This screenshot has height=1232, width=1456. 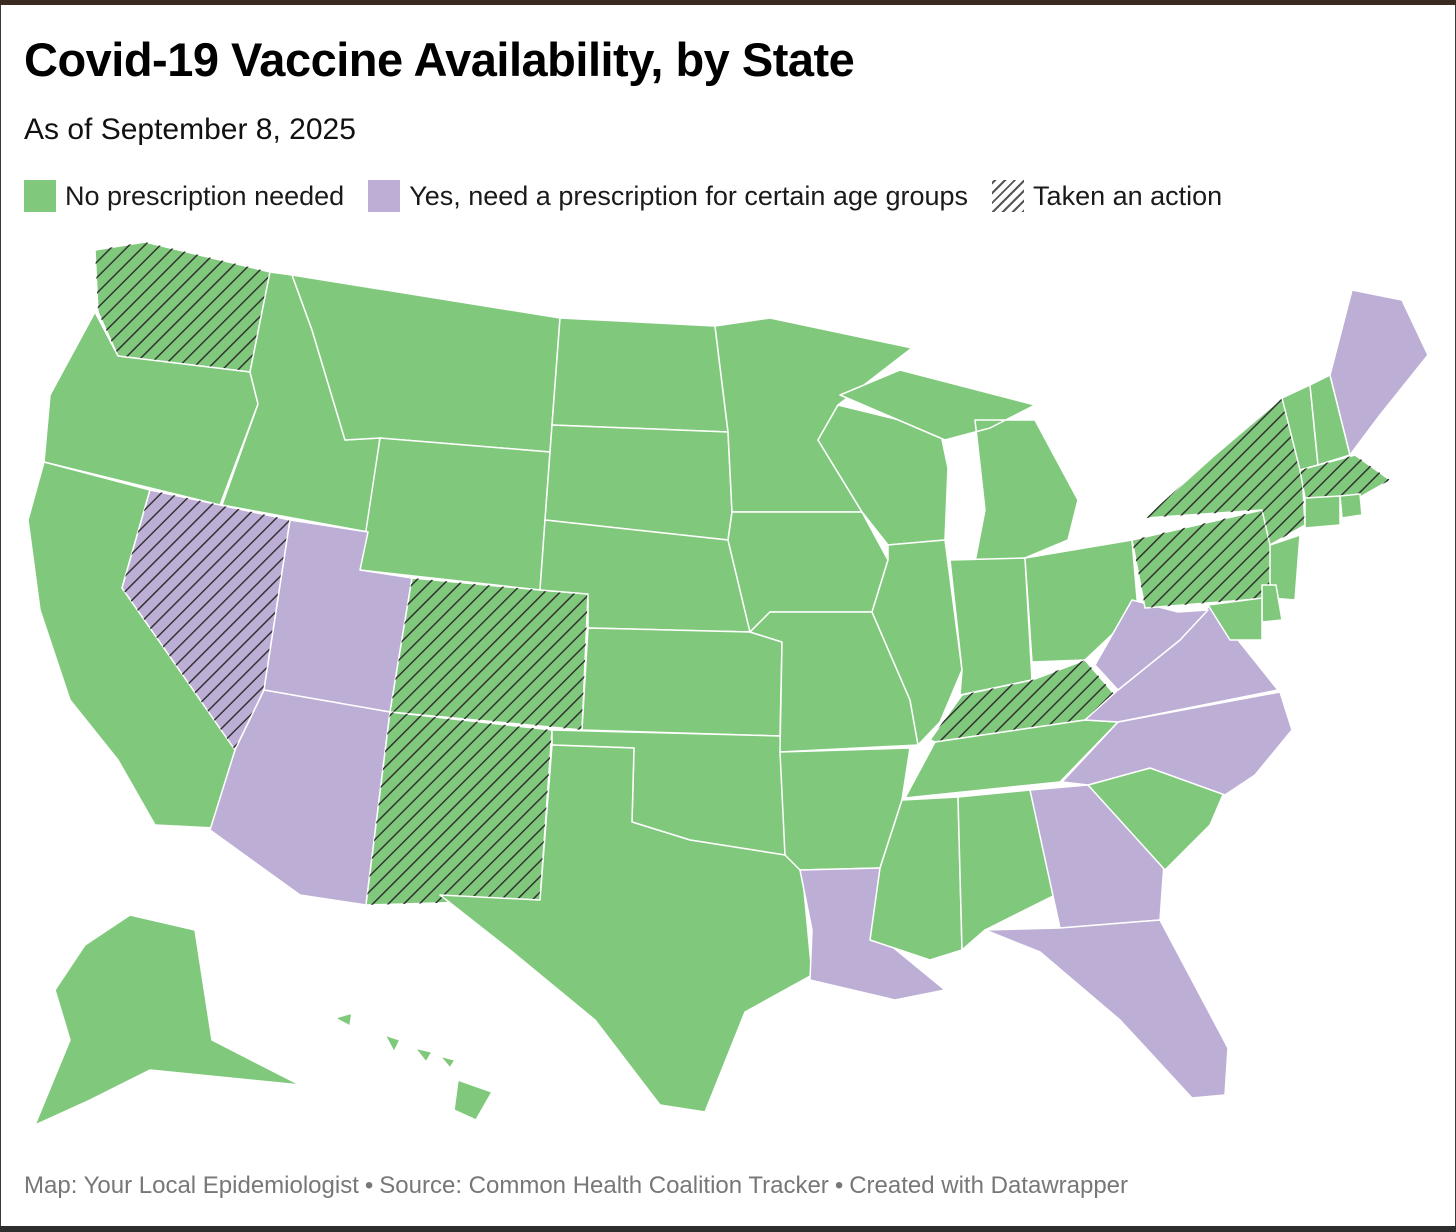 What do you see at coordinates (883, 475) in the screenshot?
I see `state-wi` at bounding box center [883, 475].